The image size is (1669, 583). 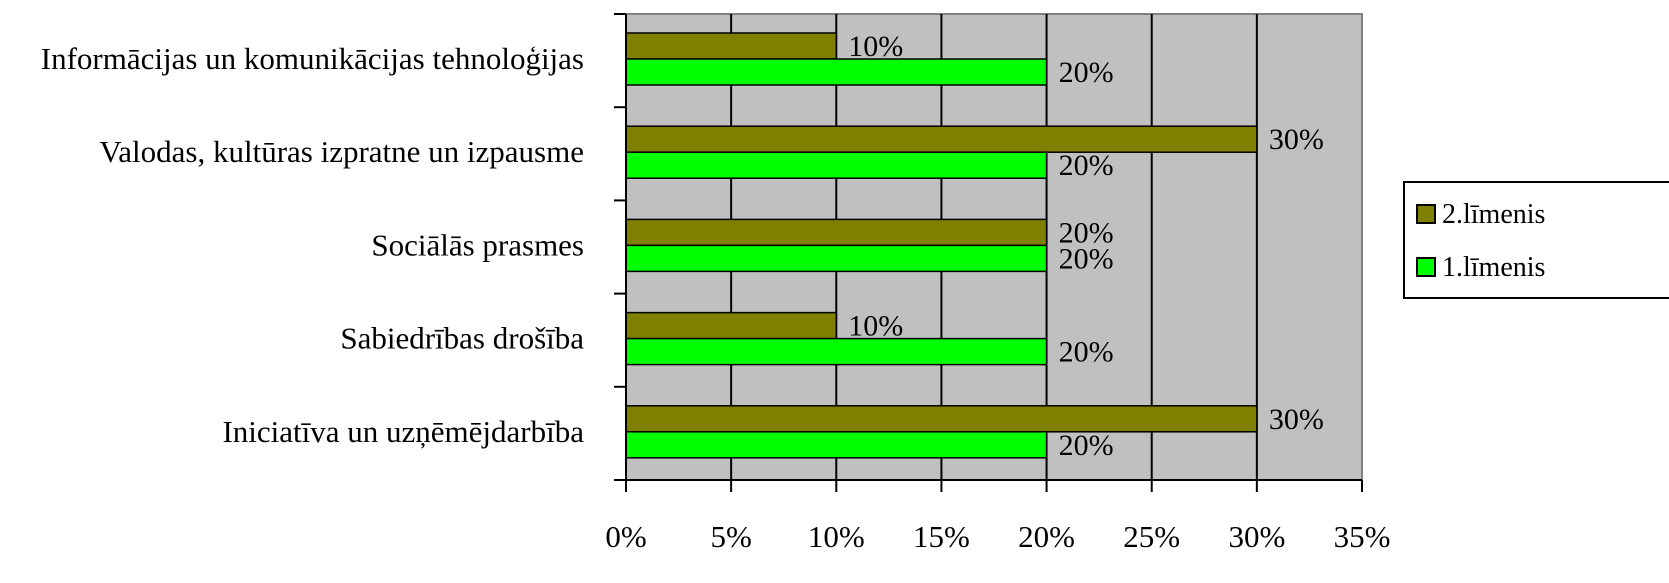 I want to click on legend: 2.līmenis 1.līmenis, so click(x=1536, y=240).